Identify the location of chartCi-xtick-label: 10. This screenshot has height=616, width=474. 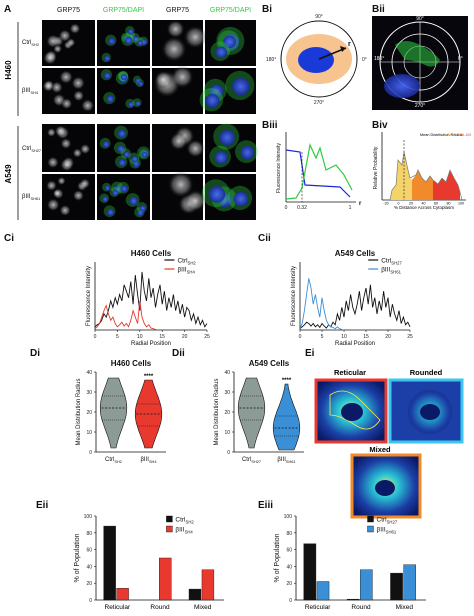
(140, 337).